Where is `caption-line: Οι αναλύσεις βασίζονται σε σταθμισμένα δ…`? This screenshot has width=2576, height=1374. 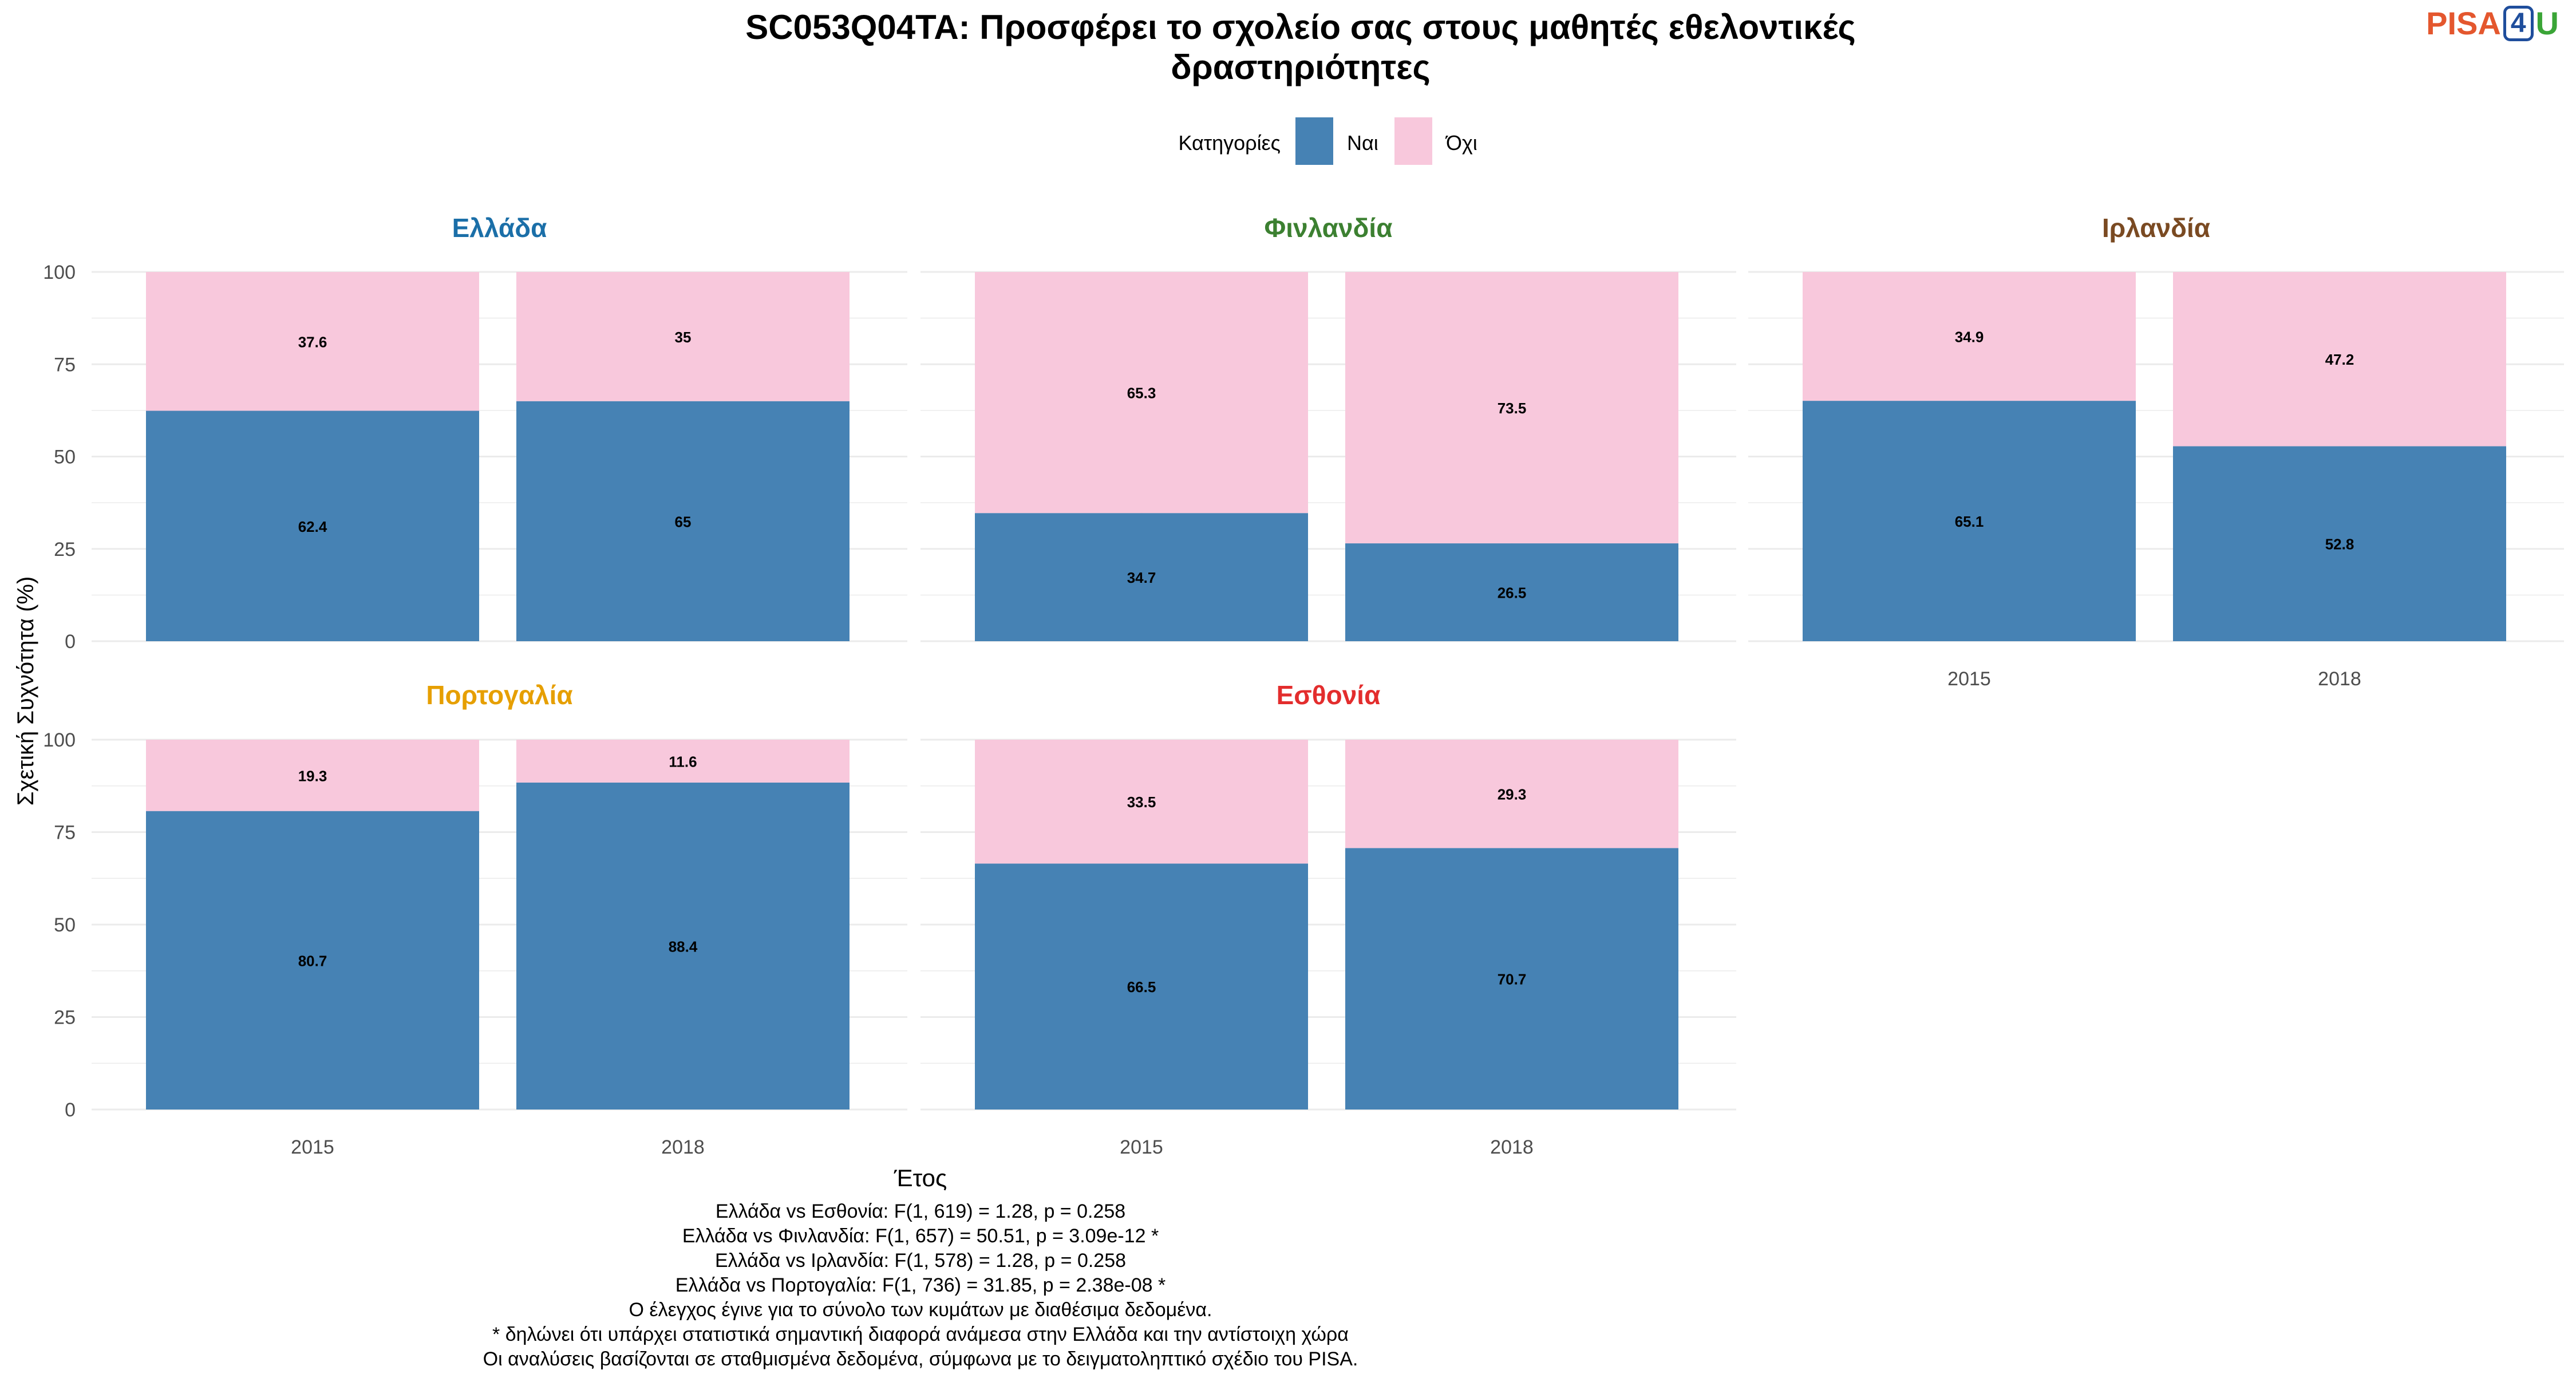
caption-line: Οι αναλύσεις βασίζονται σε σταθμισμένα δ… is located at coordinates (920, 1359).